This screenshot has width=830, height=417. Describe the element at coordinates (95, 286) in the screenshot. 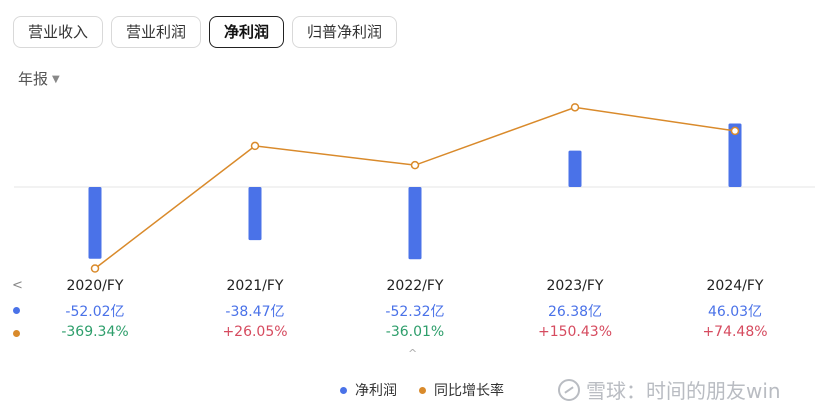

I see `category-label: 2020/FY` at that location.